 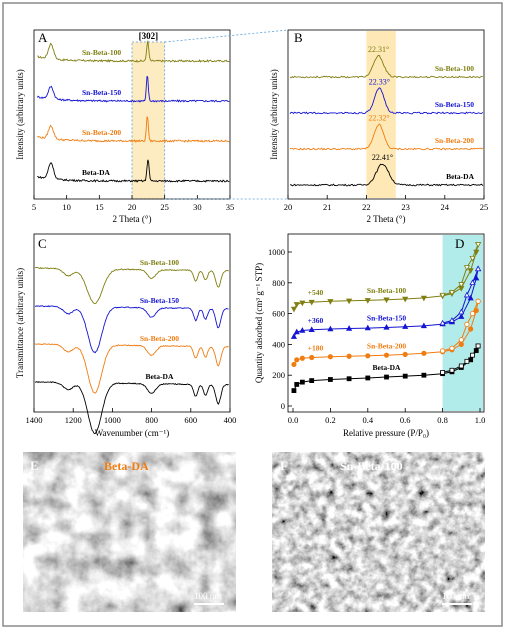 What do you see at coordinates (230, 207) in the screenshot?
I see `panel-a-x-tick-label: 35` at bounding box center [230, 207].